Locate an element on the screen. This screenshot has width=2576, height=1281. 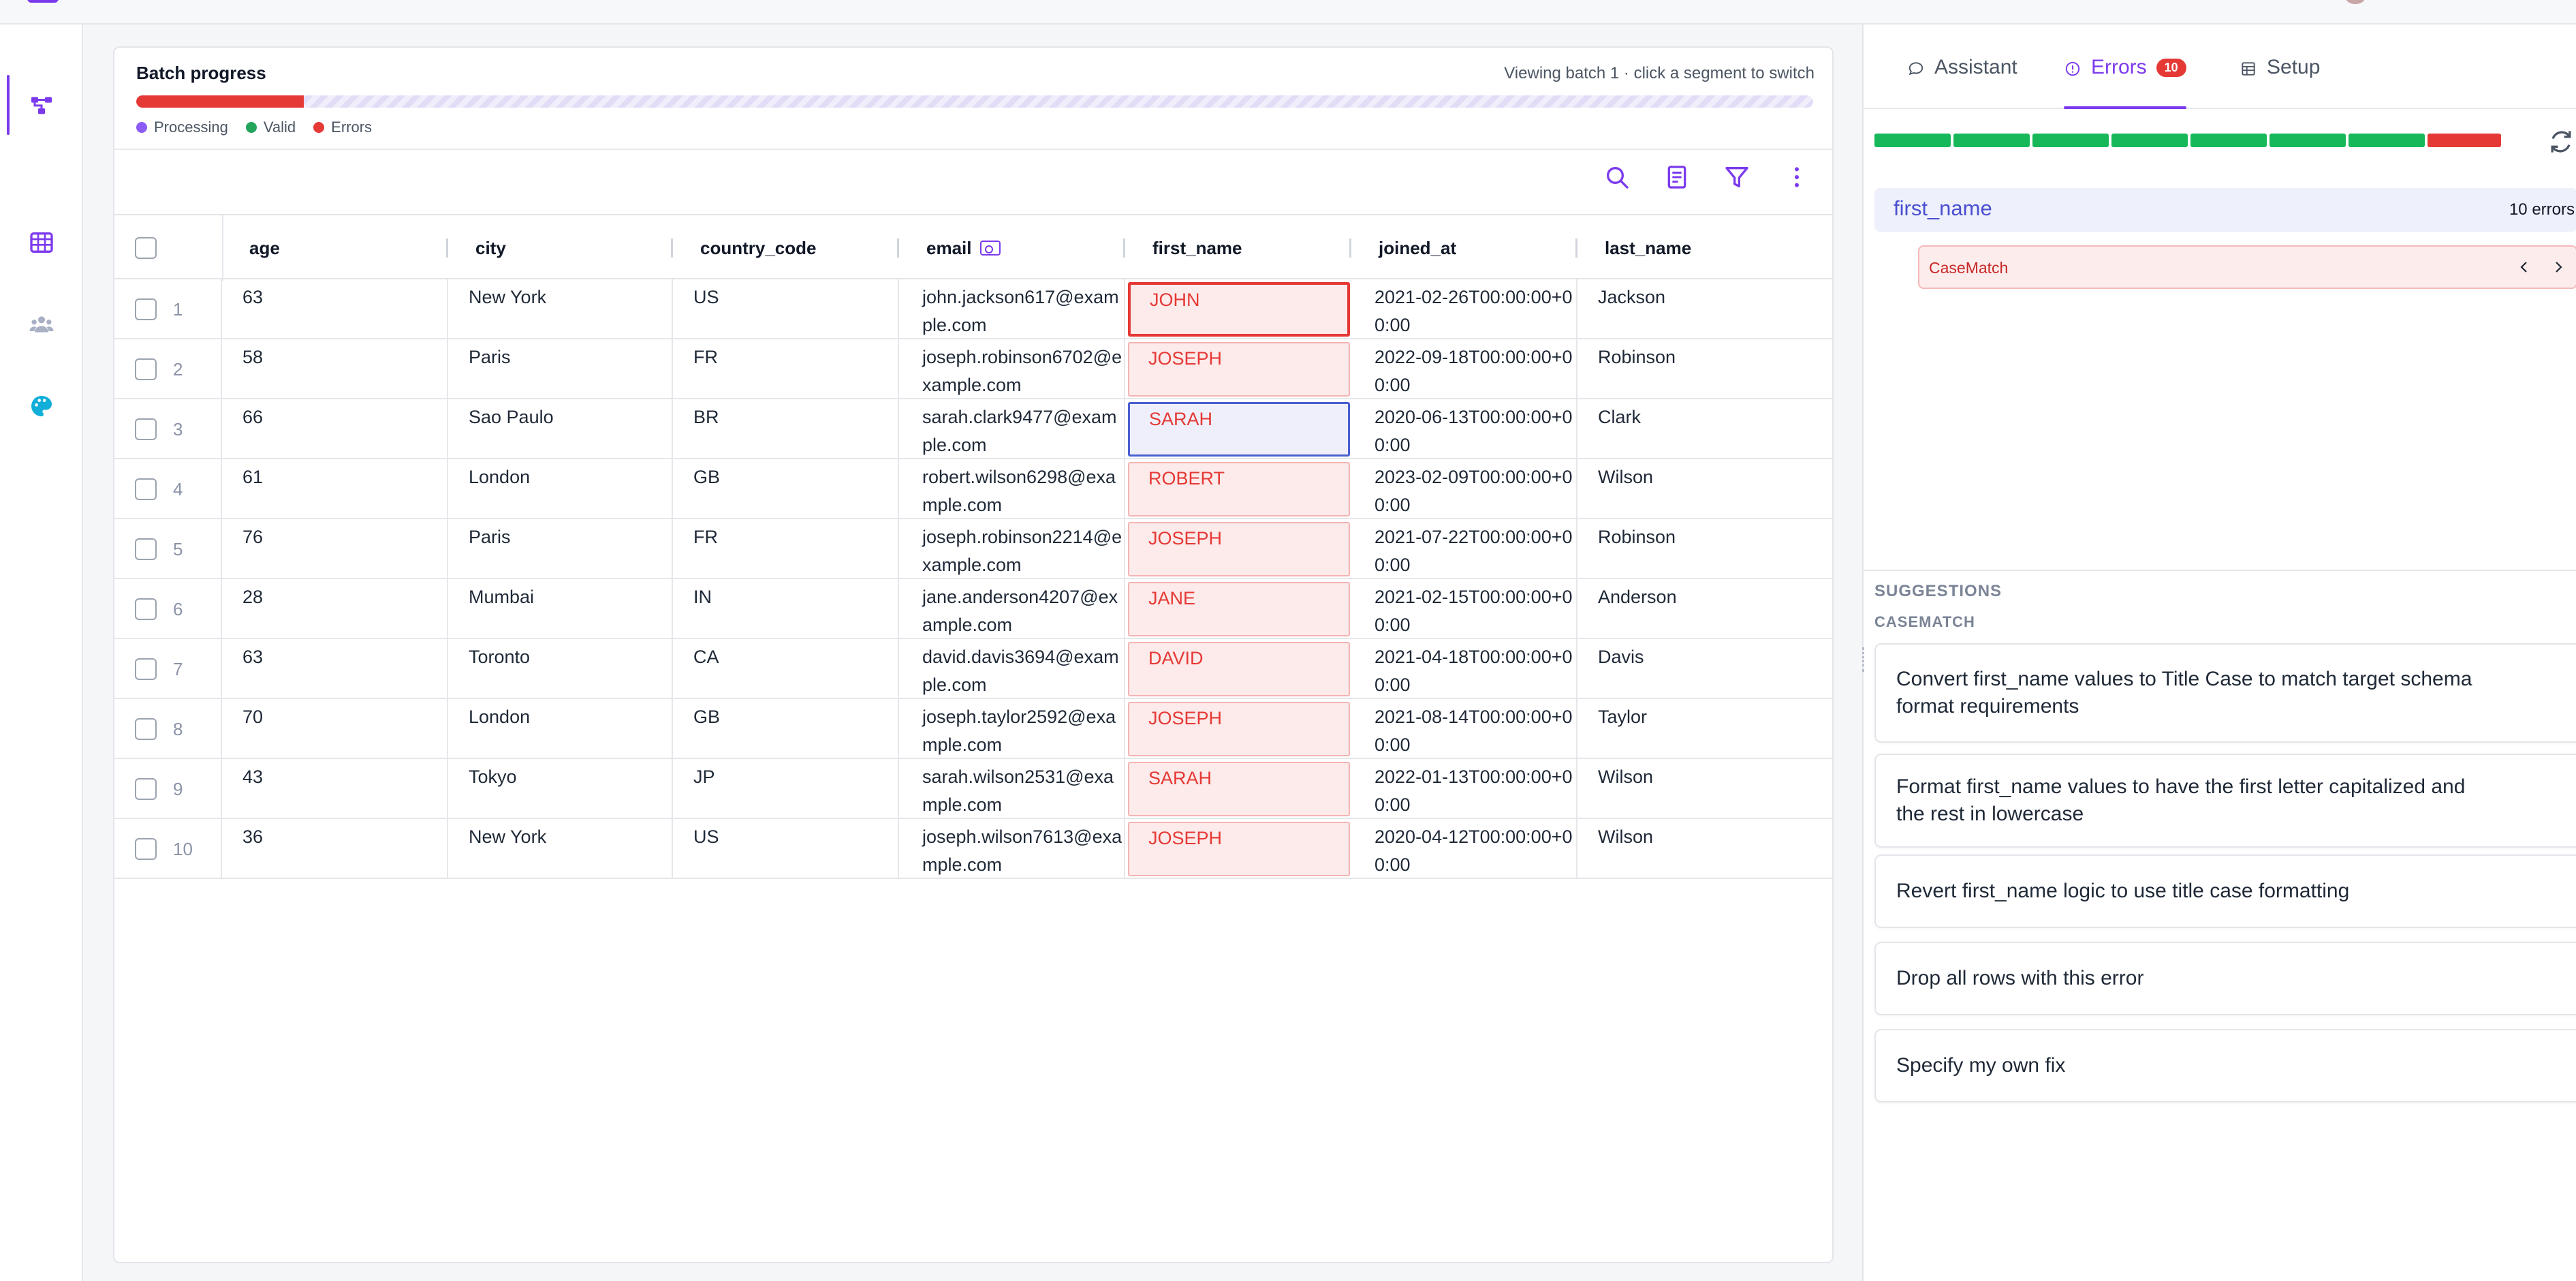
cell-age: 28 is located at coordinates (335, 609).